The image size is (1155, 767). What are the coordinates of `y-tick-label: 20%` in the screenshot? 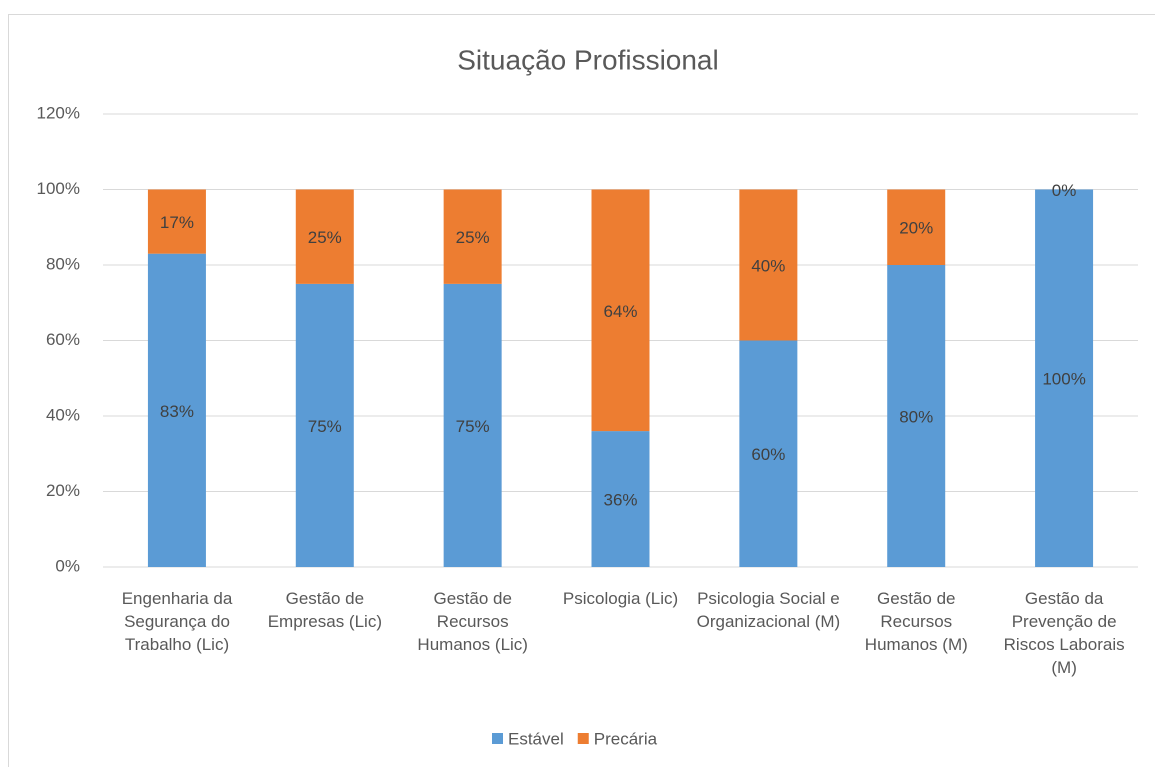 It's located at (63, 490).